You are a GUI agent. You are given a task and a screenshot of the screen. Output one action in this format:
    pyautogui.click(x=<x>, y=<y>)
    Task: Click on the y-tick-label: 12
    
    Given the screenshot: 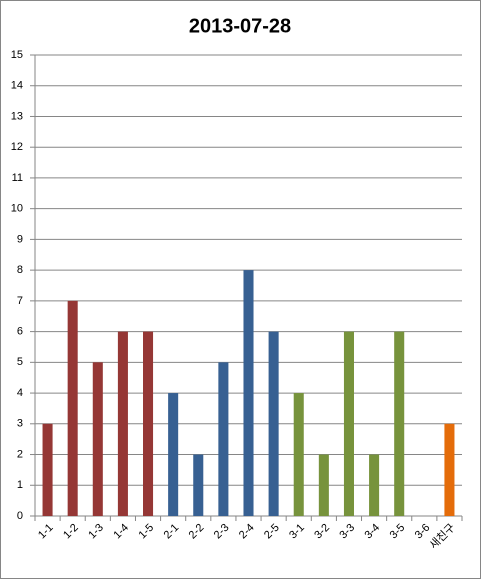 What is the action you would take?
    pyautogui.click(x=17, y=147)
    